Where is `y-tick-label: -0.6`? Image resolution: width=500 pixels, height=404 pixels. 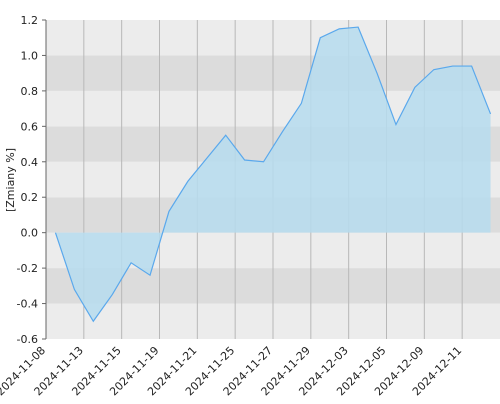
y-tick-label: -0.6 is located at coordinates (27, 339).